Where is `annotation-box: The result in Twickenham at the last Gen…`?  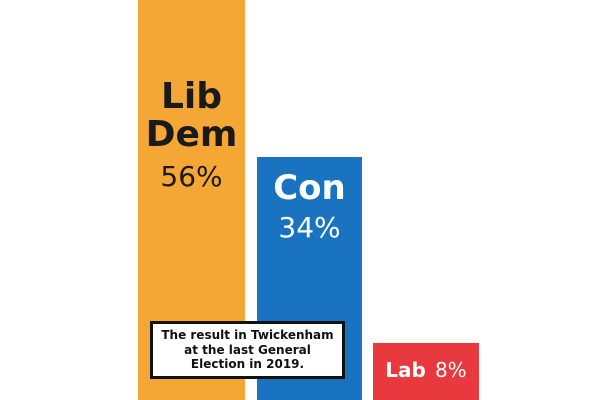
annotation-box: The result in Twickenham at the last Gen… is located at coordinates (247, 350).